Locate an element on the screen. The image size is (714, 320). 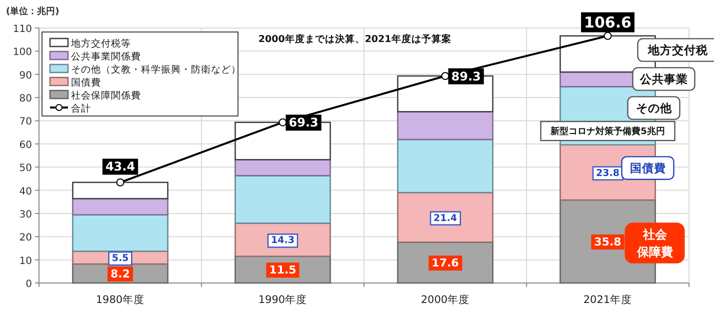
y-tick-label: 50 is located at coordinates (25, 168).